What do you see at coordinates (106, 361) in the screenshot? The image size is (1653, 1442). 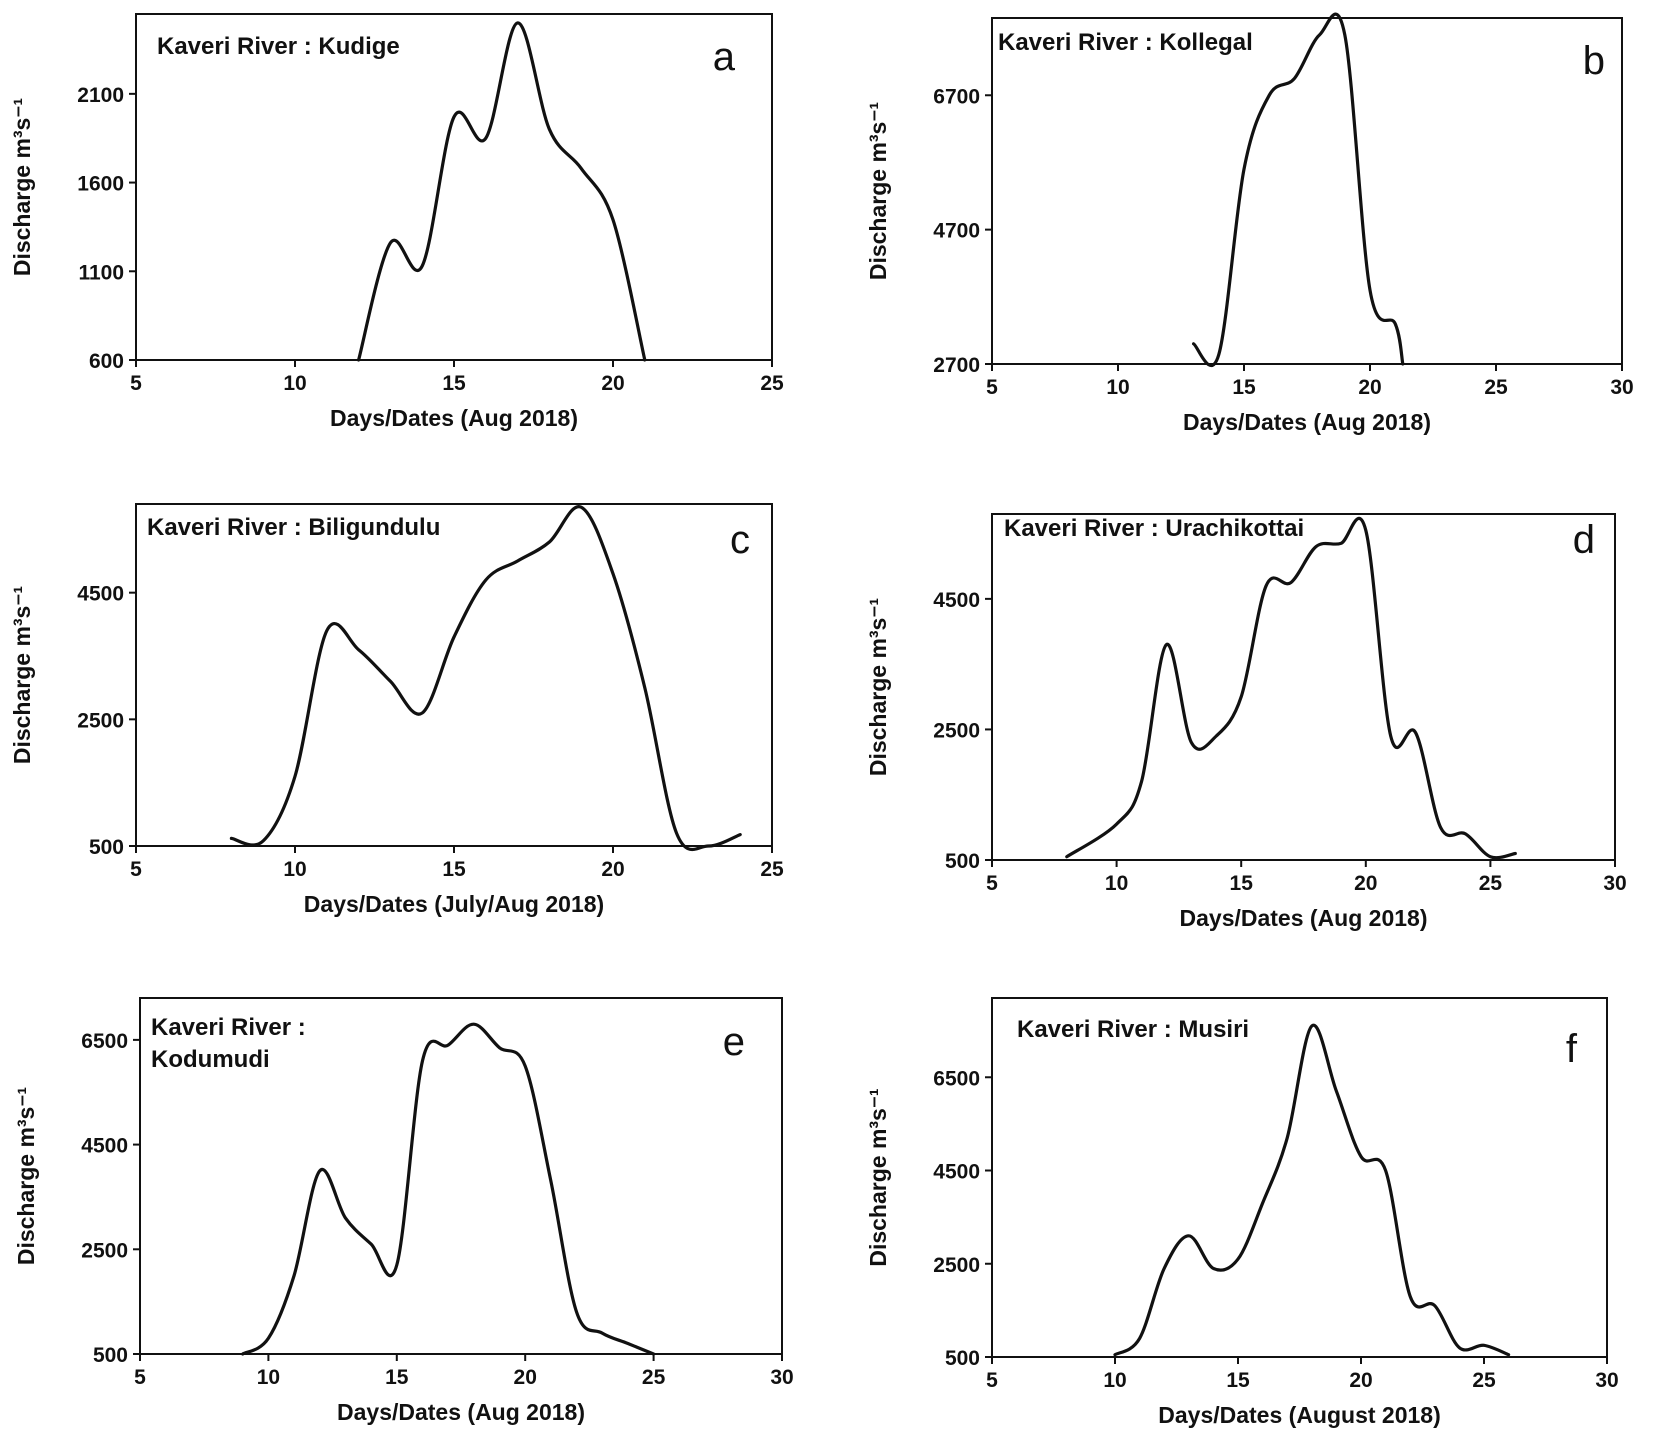 I see `y-tick-label: 600` at bounding box center [106, 361].